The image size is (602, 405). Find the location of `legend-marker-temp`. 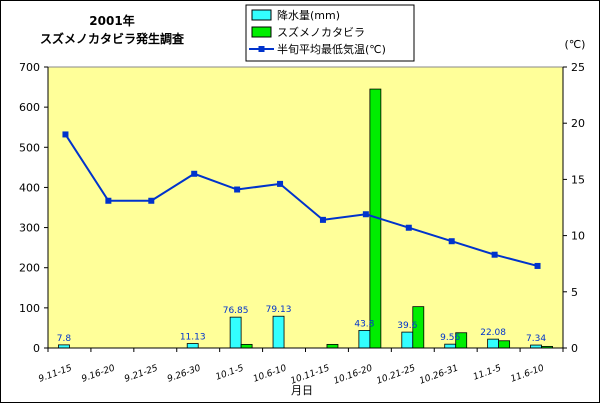

legend-marker-temp is located at coordinates (261, 49).